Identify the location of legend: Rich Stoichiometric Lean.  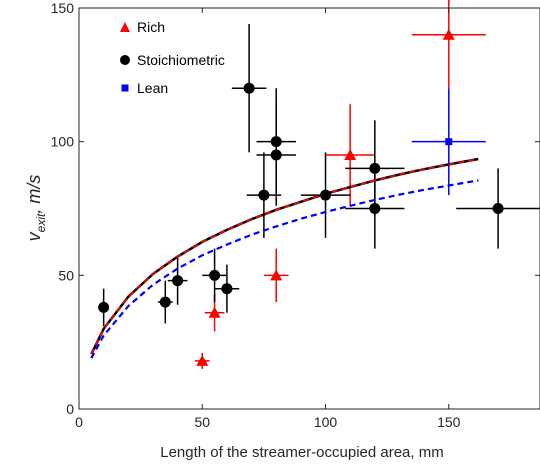
(172, 57).